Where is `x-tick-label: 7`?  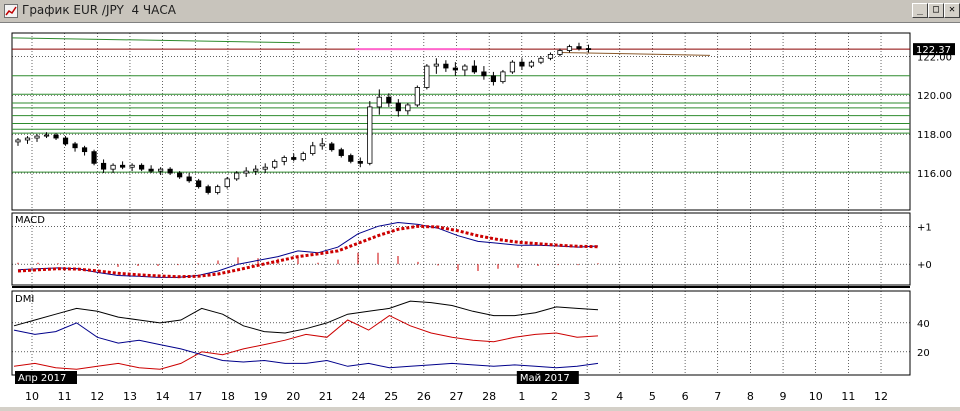
x-tick-label: 7 is located at coordinates (717, 396).